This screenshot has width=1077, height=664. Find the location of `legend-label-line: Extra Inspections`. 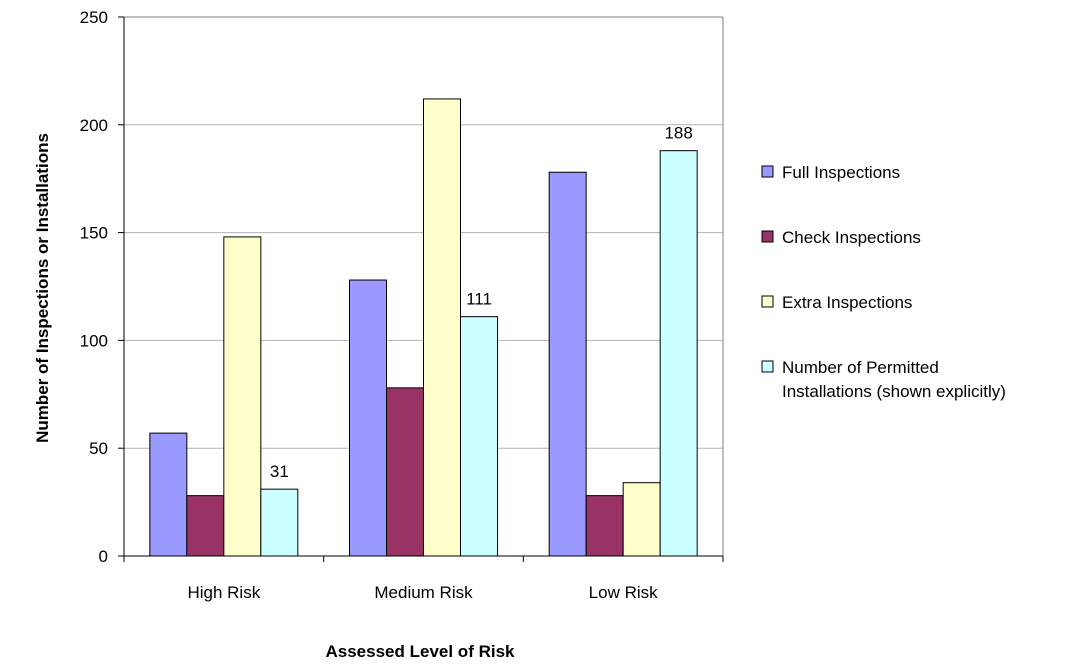

legend-label-line: Extra Inspections is located at coordinates (847, 302).